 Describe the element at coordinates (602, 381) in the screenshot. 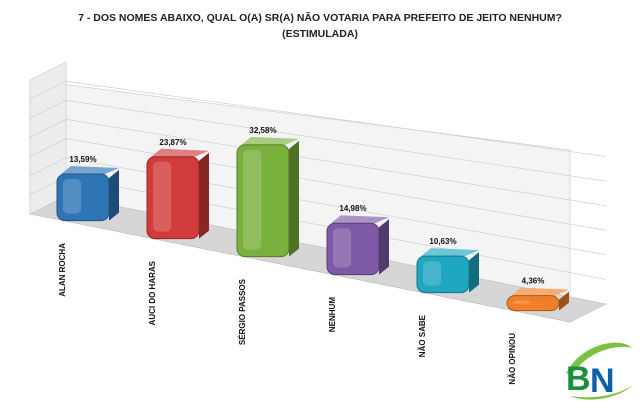

I see `logo-letter-n: N` at that location.